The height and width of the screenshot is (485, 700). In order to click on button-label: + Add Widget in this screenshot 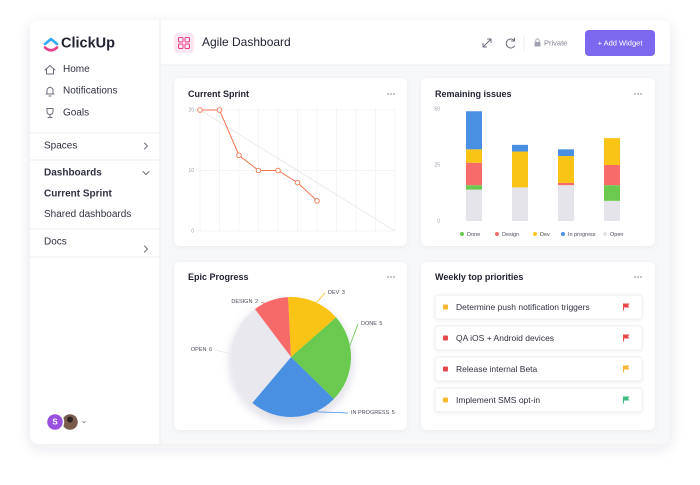, I will do `click(621, 42)`.